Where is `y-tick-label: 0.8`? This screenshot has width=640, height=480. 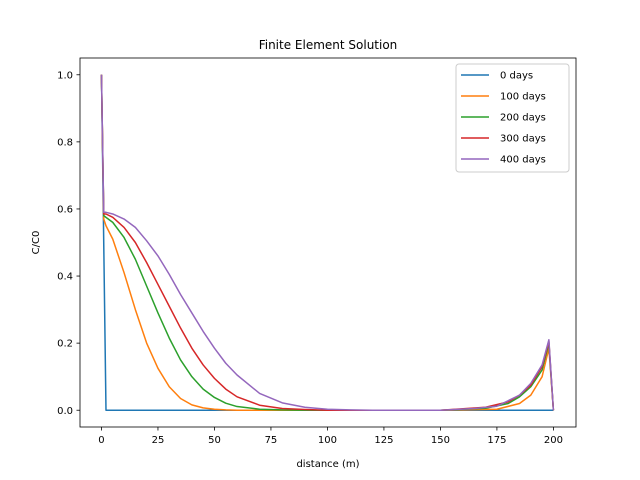 y-tick-label: 0.8 is located at coordinates (65, 142).